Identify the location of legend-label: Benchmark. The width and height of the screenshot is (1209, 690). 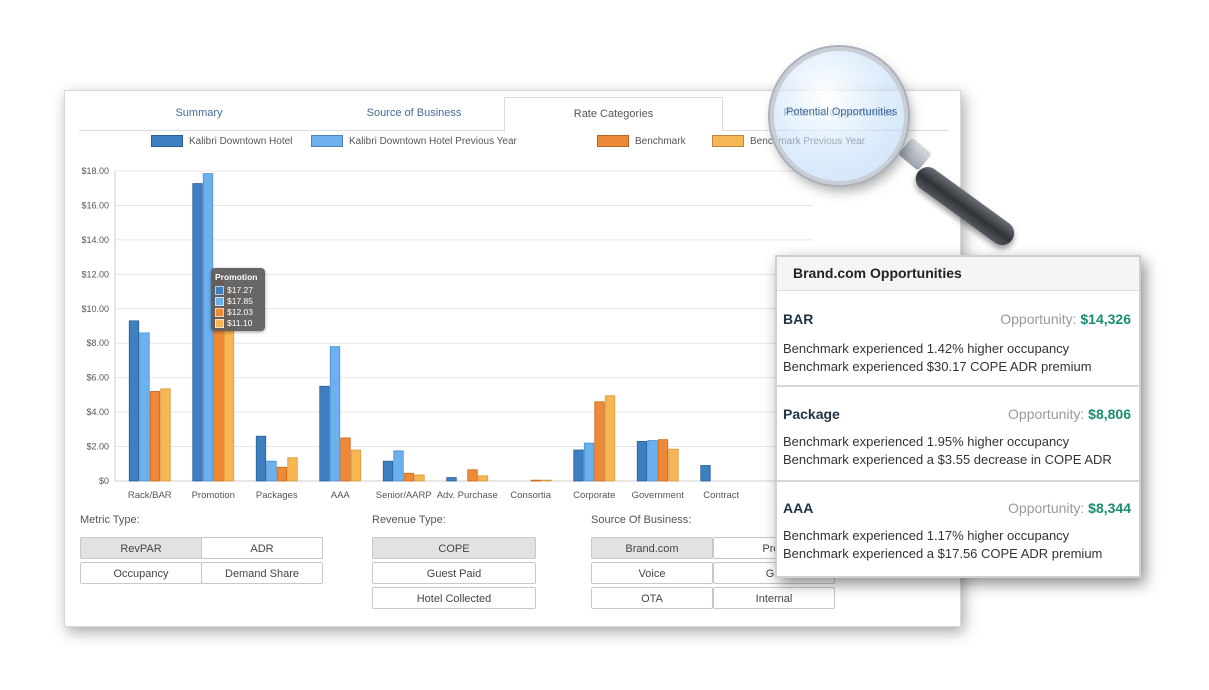
(660, 141).